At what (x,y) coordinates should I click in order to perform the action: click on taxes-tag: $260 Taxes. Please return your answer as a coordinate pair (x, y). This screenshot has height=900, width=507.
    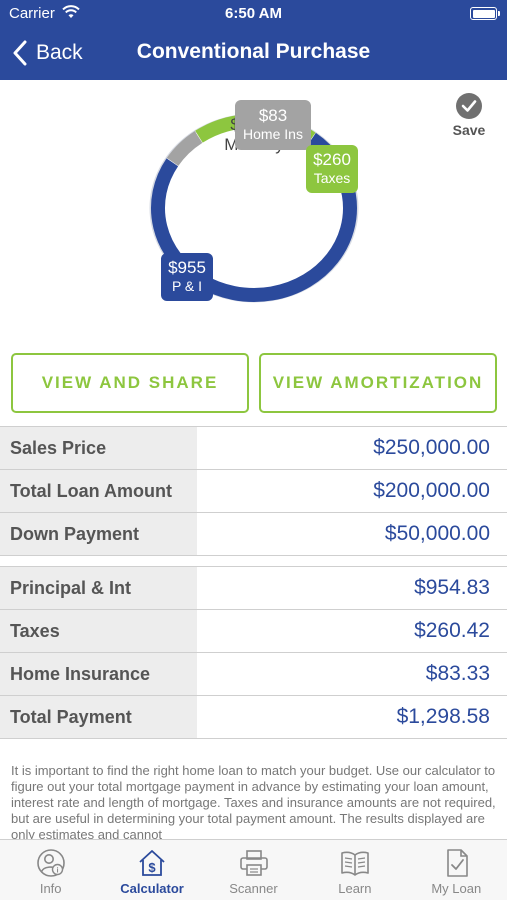
    Looking at the image, I should click on (332, 169).